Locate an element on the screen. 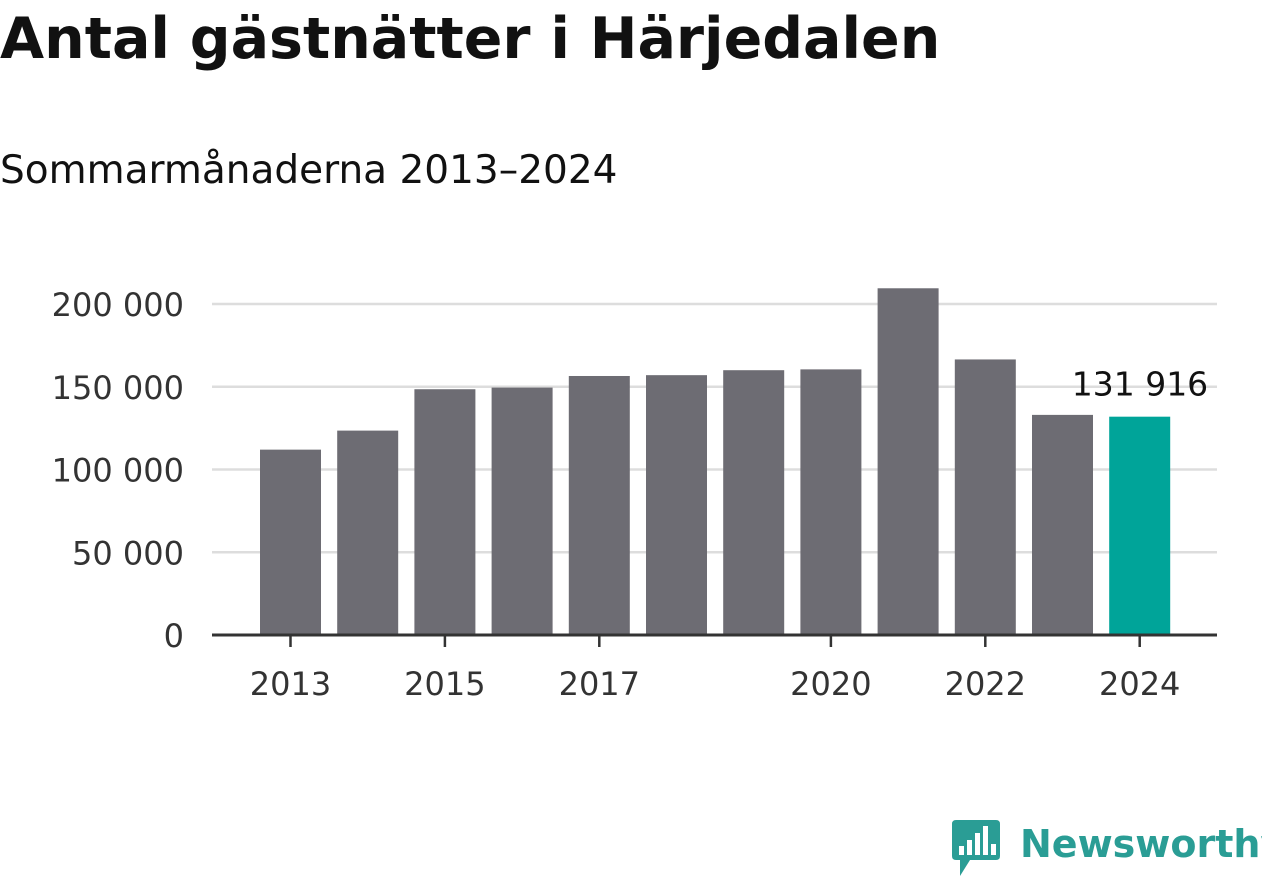 This screenshot has width=1262, height=882. bar-2015 is located at coordinates (445, 512).